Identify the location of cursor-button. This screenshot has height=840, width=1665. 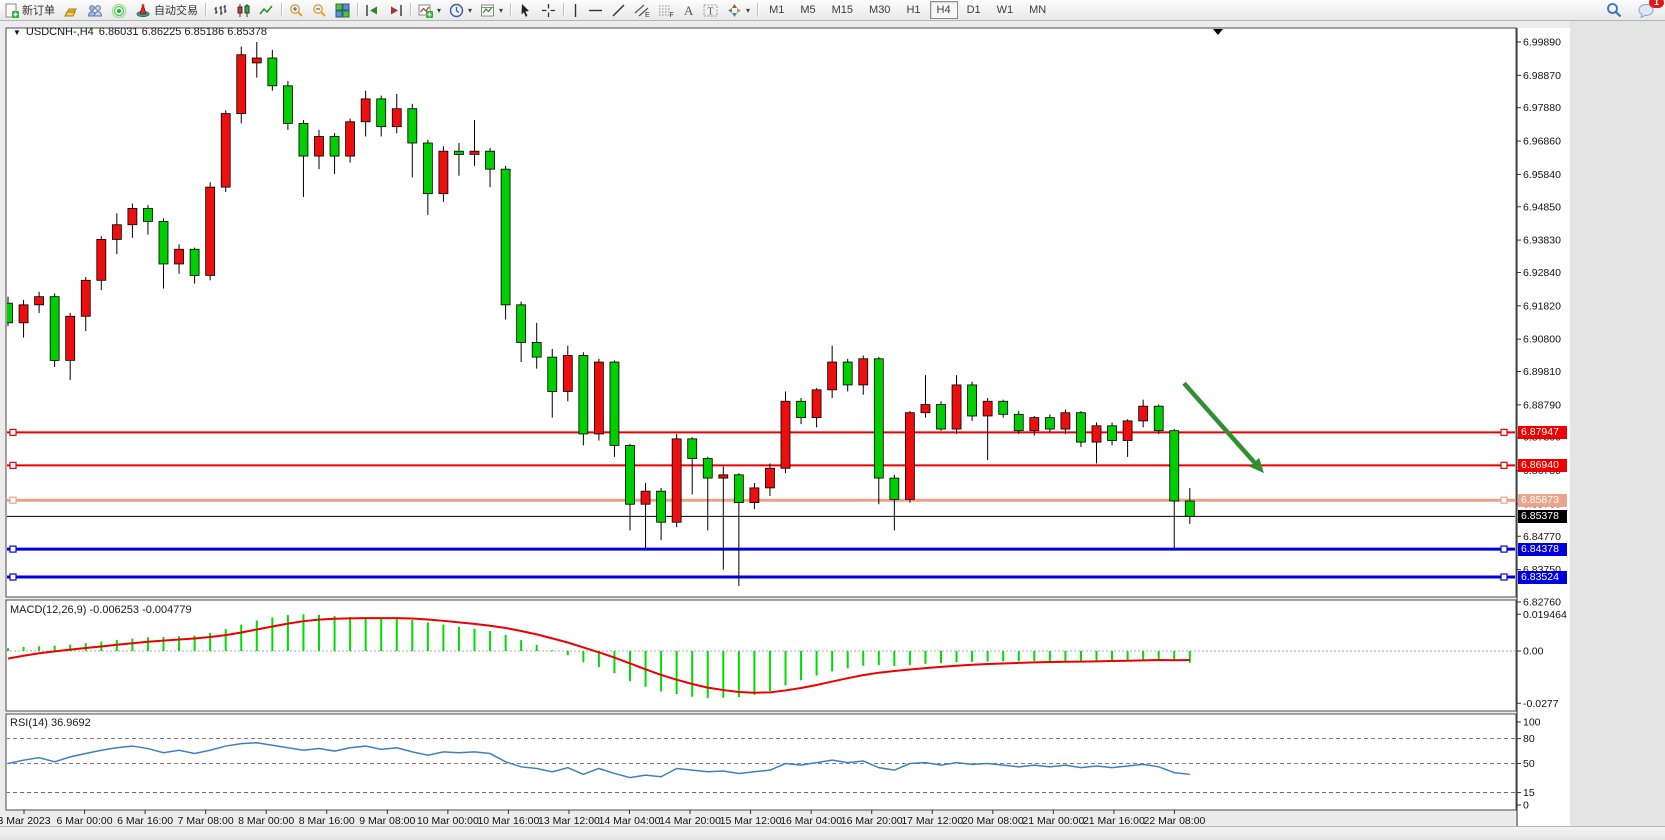
(525, 10).